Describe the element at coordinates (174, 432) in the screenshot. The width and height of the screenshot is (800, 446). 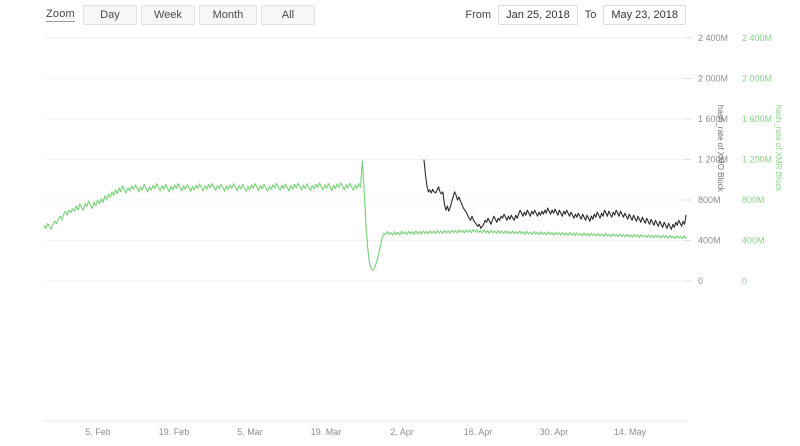
I see `x-axis-tick-label: 19. Feb` at that location.